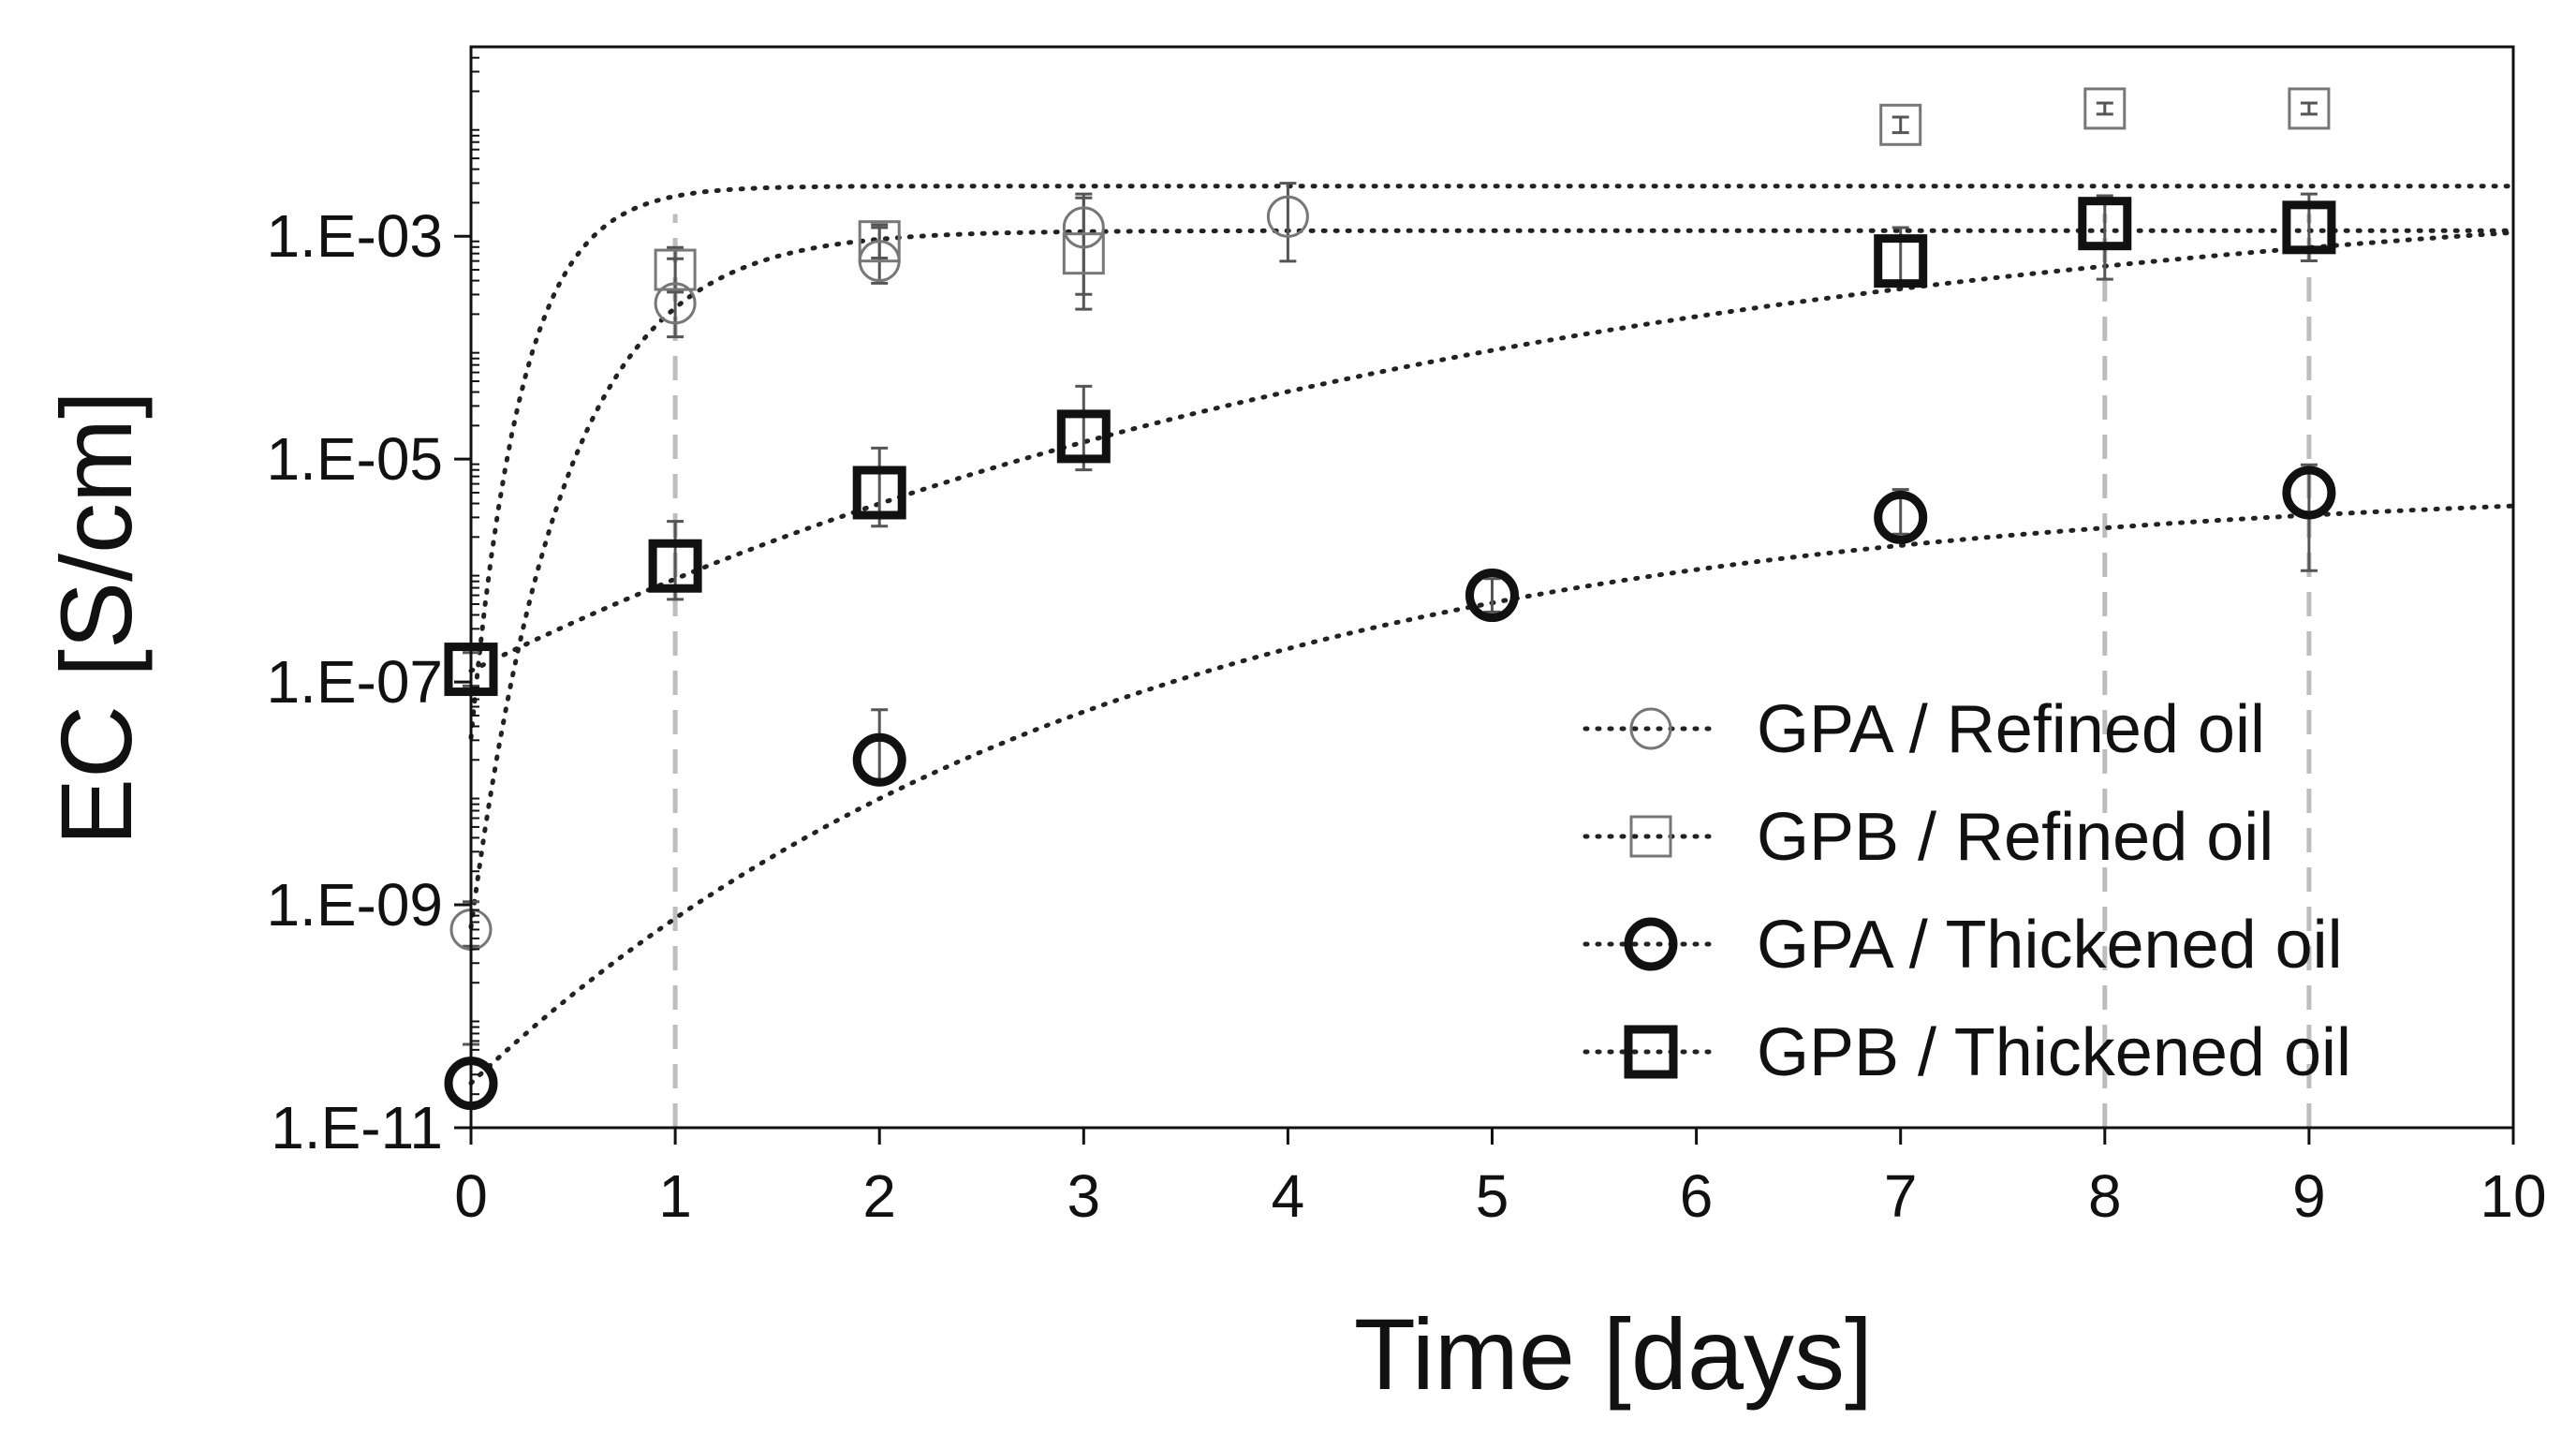 The width and height of the screenshot is (2576, 1434). I want to click on x-tick-label: 1, so click(675, 1196).